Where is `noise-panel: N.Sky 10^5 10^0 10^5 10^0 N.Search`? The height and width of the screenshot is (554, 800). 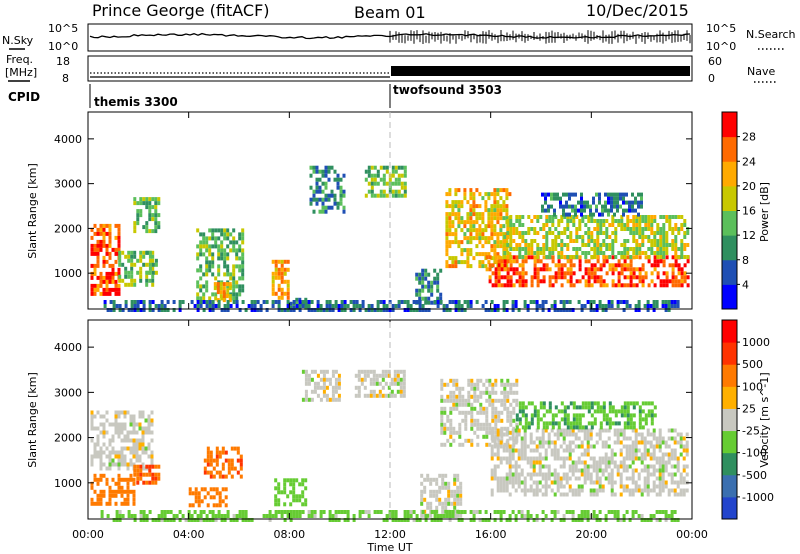 noise-panel: N.Sky 10^5 10^0 10^5 10^0 N.Search is located at coordinates (399, 37).